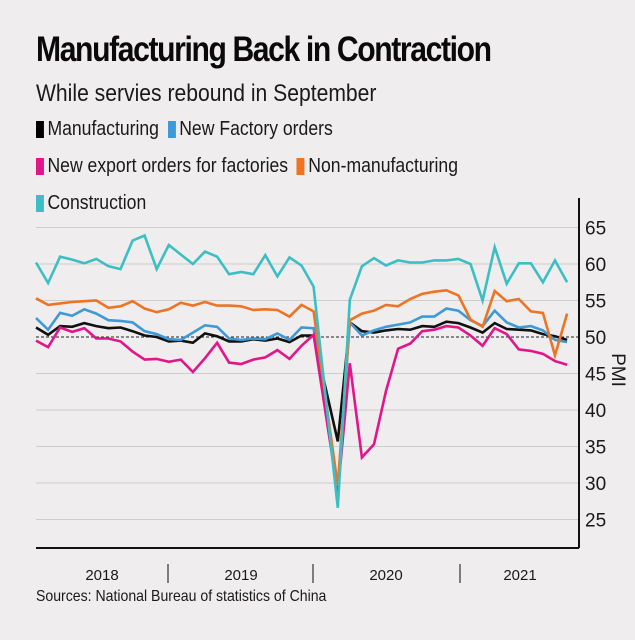 This screenshot has width=635, height=640. I want to click on legend-row-3: Construction, so click(95, 203).